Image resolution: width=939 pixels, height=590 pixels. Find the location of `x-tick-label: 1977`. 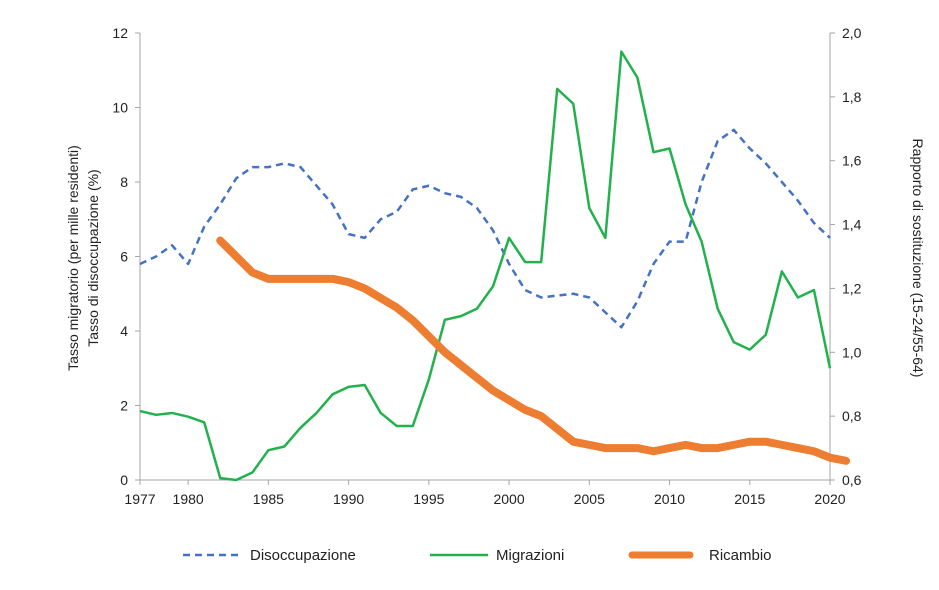

x-tick-label: 1977 is located at coordinates (139, 499).